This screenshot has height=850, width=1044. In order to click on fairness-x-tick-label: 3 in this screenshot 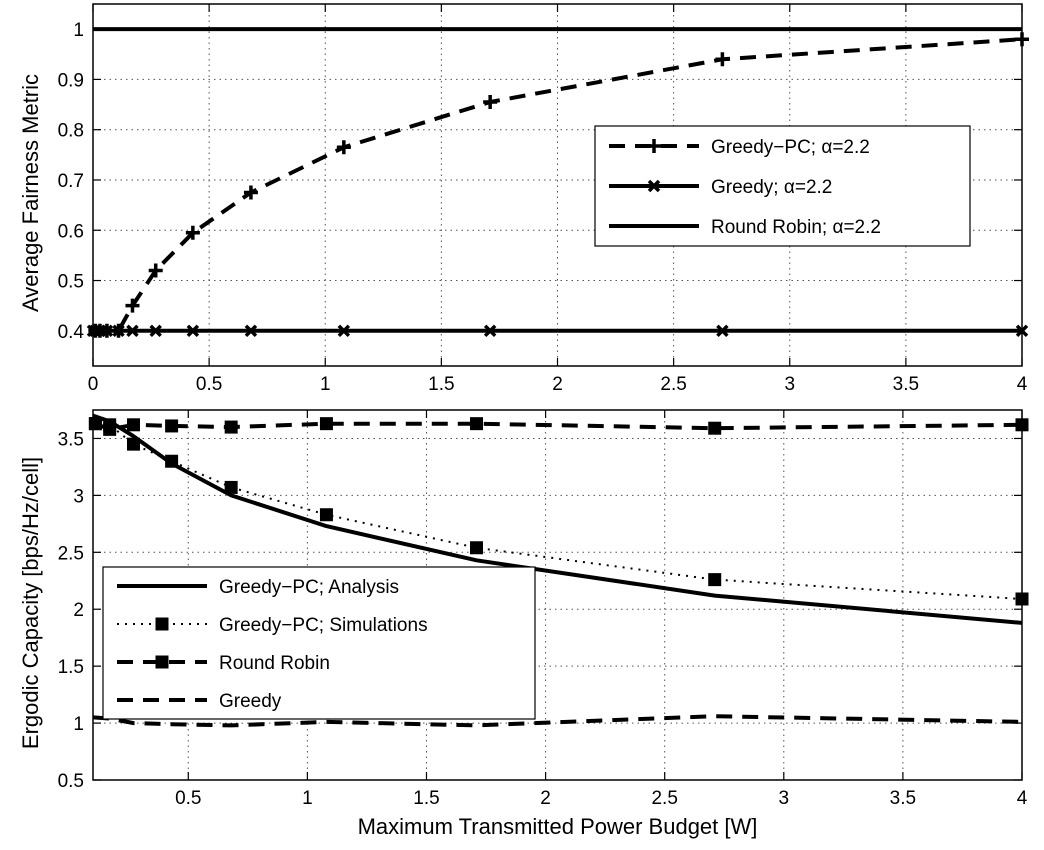, I will do `click(789, 384)`.